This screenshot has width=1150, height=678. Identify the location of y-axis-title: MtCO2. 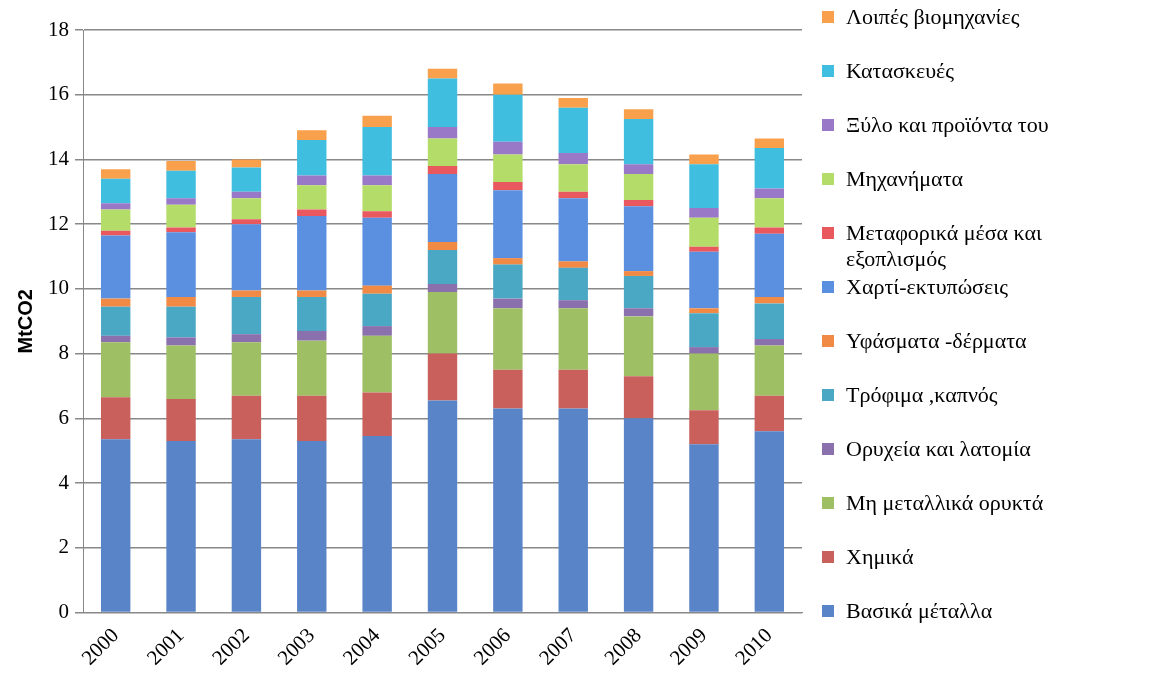
(24, 321).